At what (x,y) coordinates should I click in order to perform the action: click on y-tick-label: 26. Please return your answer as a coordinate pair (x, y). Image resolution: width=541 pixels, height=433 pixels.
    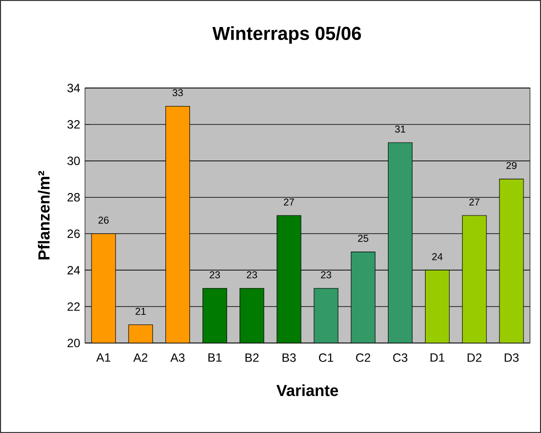
    Looking at the image, I should click on (74, 233).